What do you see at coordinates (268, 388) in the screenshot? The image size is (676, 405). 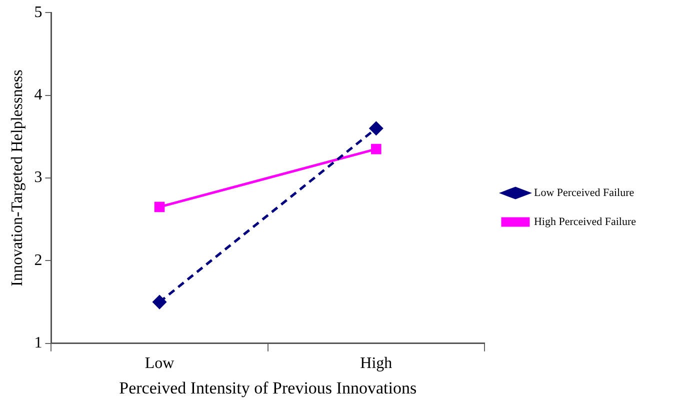 I see `x-axis-title: Perceived Intensity of Previous Innovations` at bounding box center [268, 388].